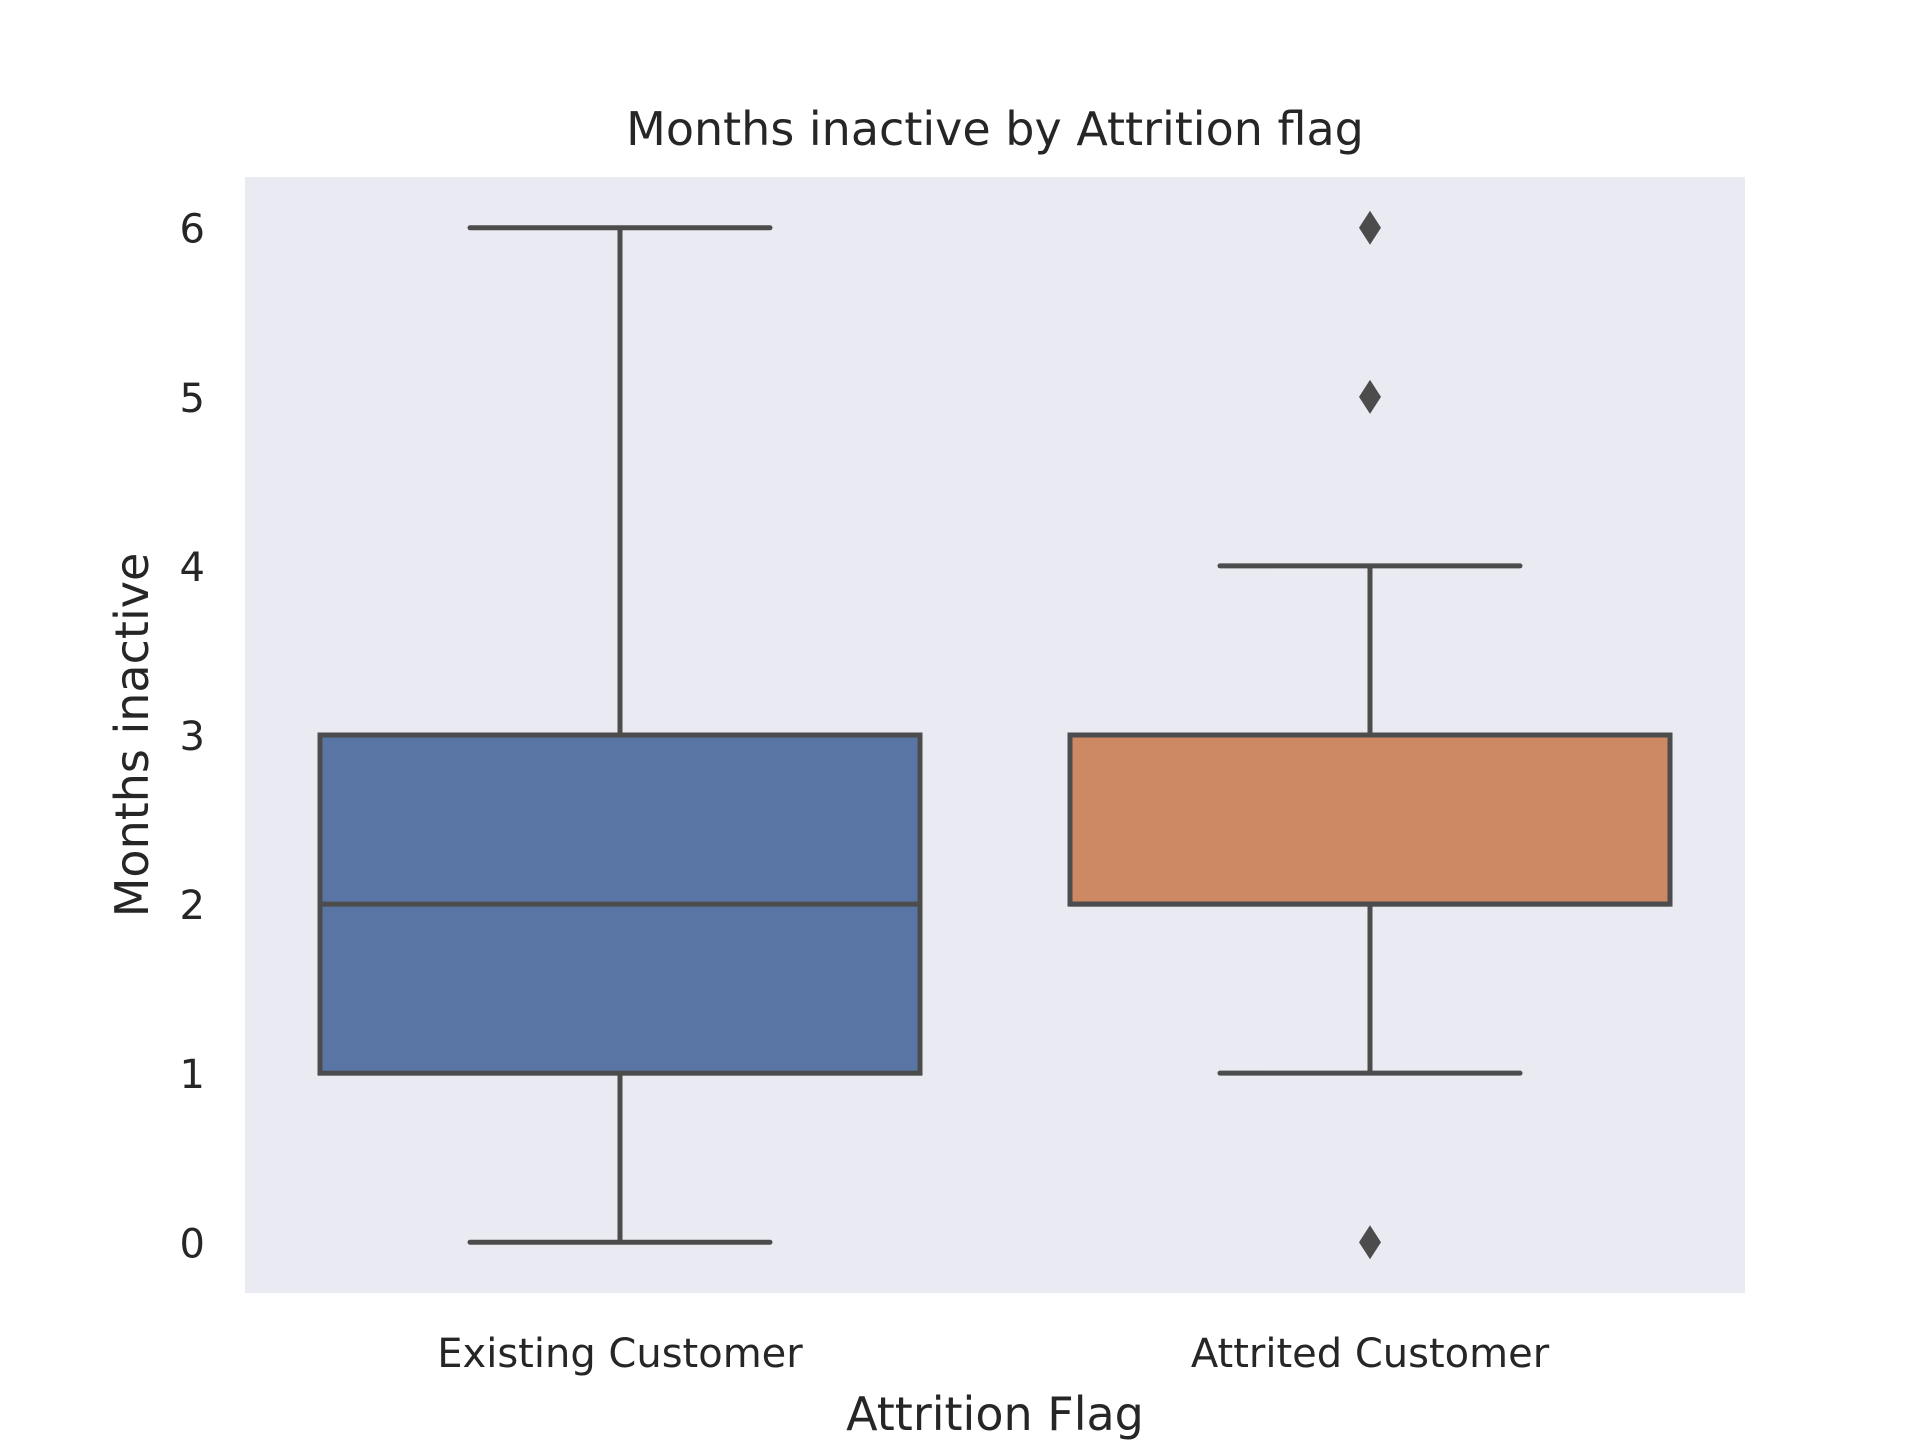 The height and width of the screenshot is (1440, 1920). Describe the element at coordinates (192, 1244) in the screenshot. I see `y-tick-label: 0` at that location.